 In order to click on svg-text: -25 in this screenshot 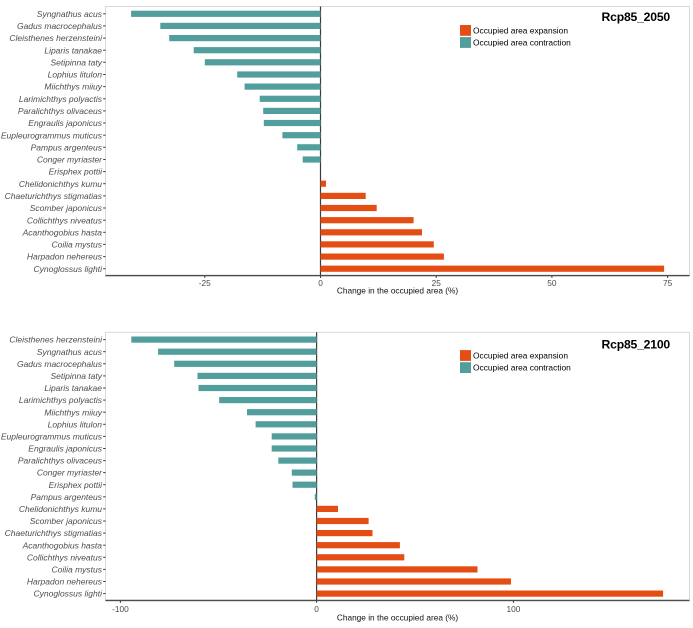, I will do `click(205, 283)`.